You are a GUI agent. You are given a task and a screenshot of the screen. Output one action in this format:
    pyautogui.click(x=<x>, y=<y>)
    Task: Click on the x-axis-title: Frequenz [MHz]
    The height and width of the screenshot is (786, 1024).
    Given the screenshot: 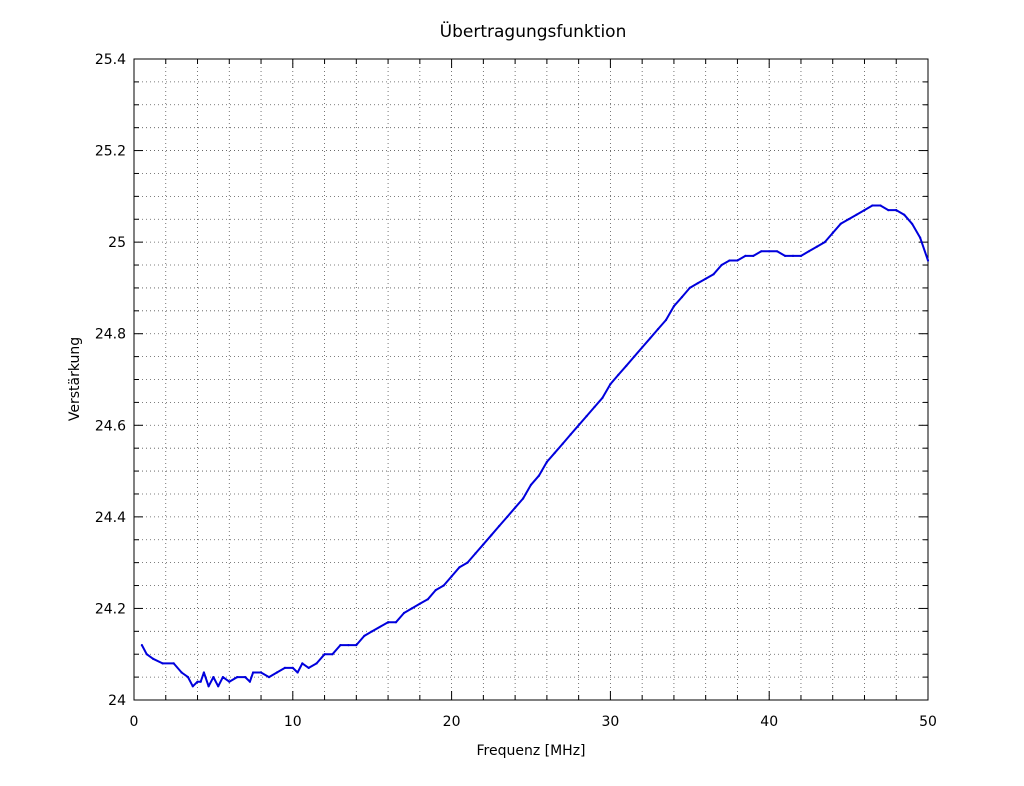 What is the action you would take?
    pyautogui.click(x=530, y=751)
    